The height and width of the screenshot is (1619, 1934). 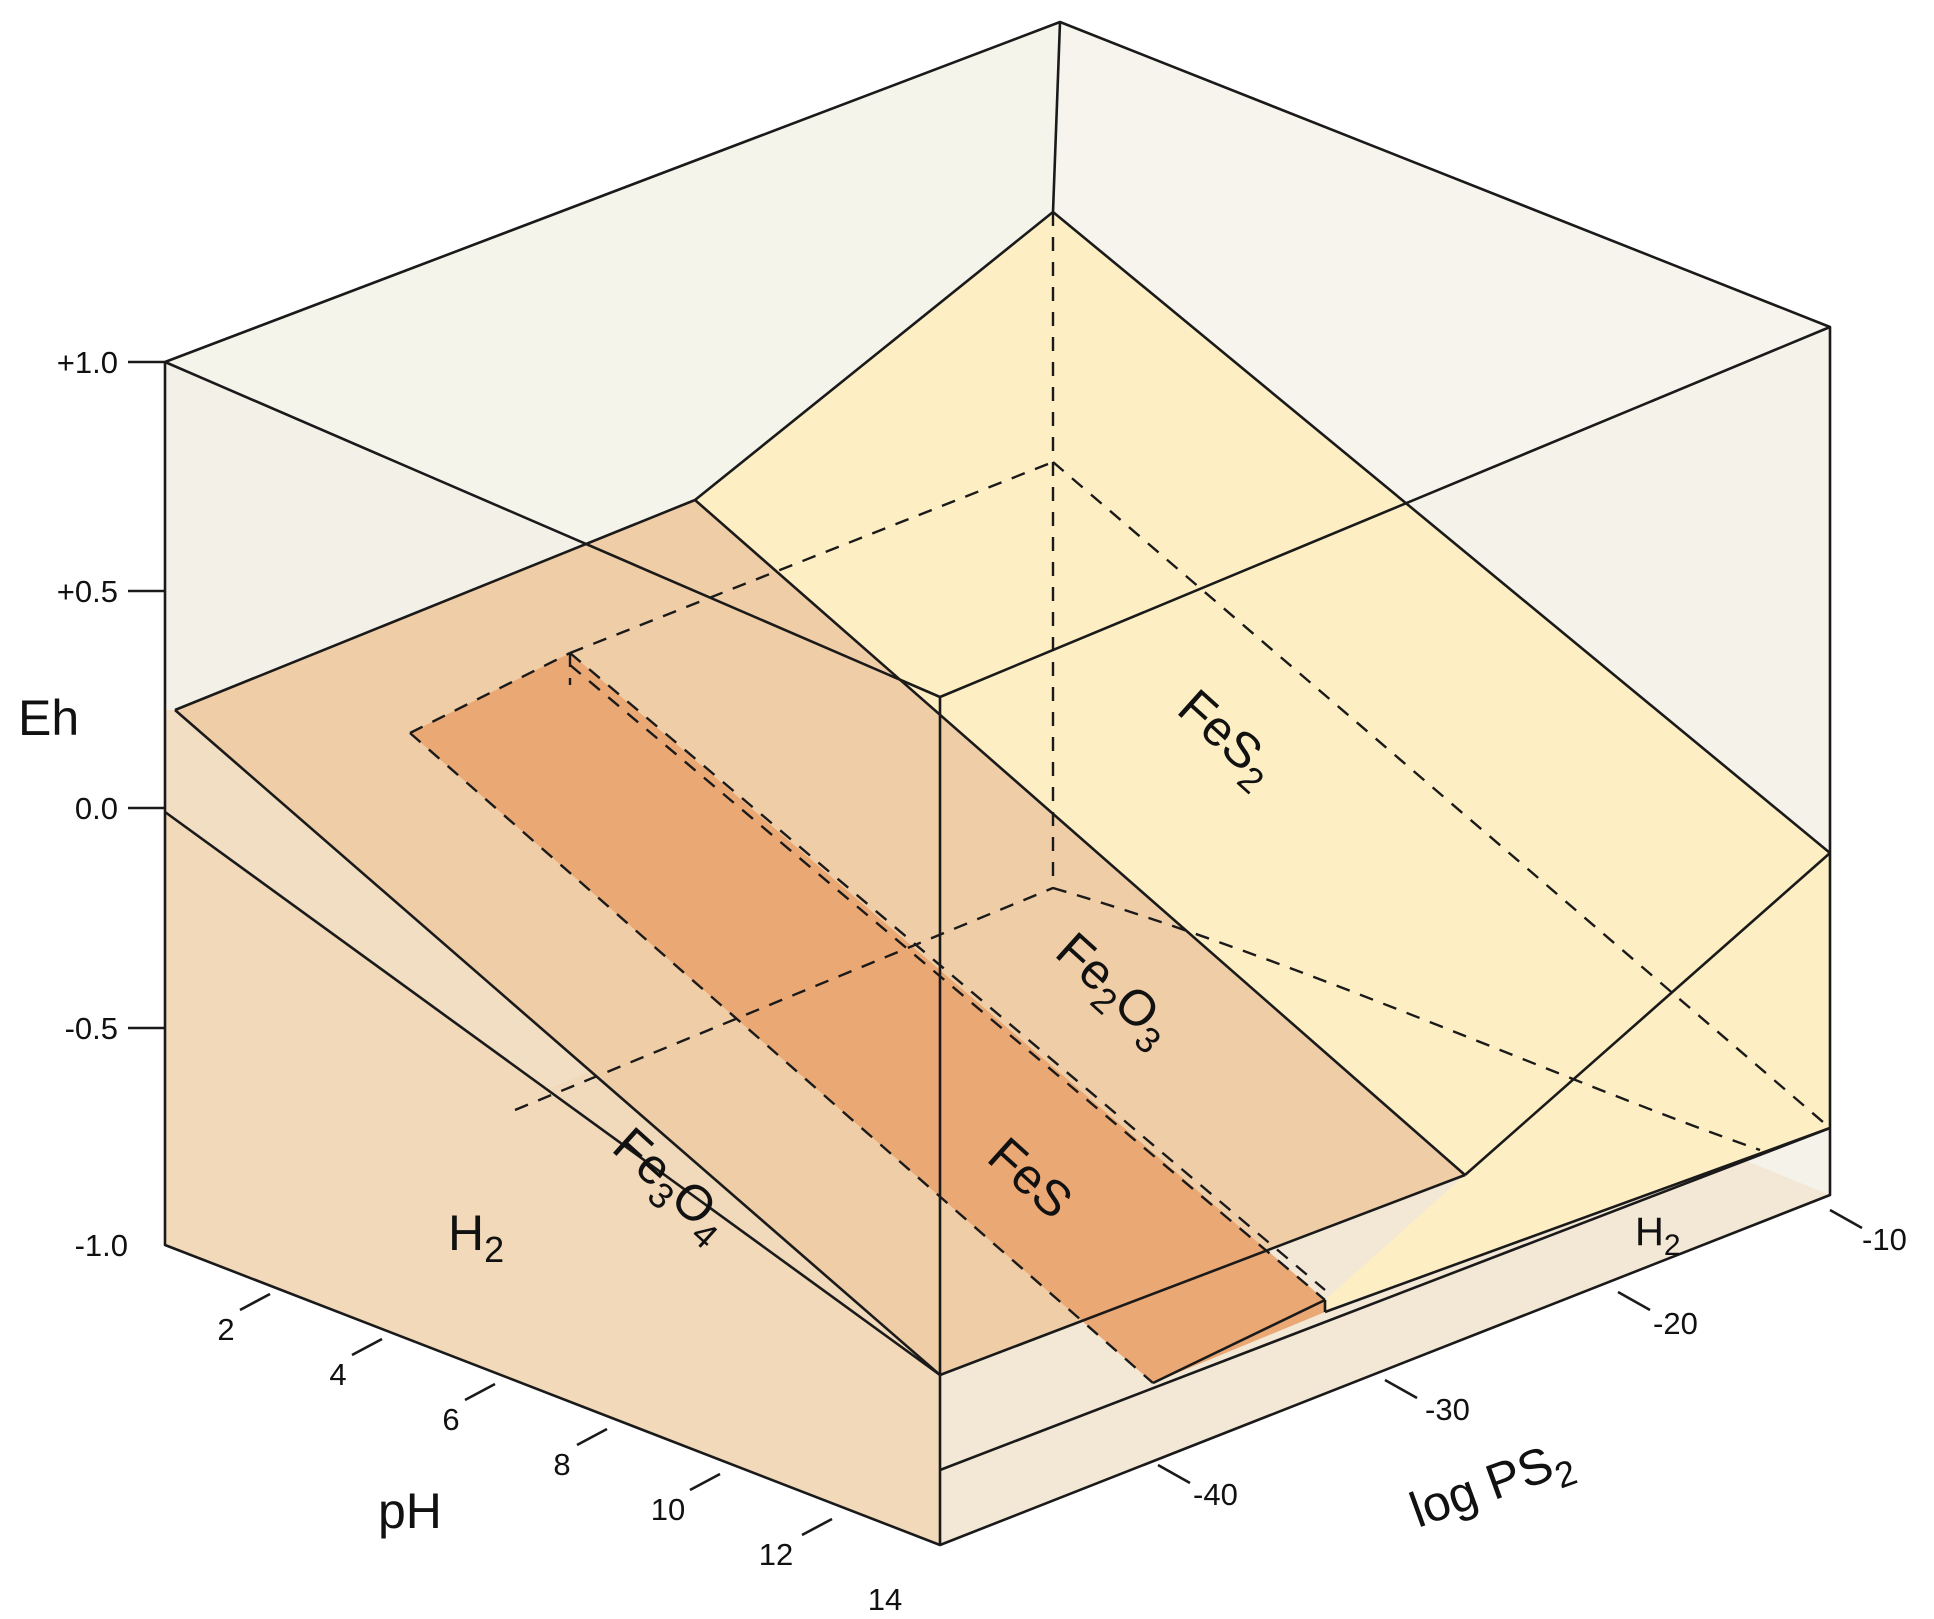 I want to click on h2-right-label: H2, so click(x=1658, y=1236).